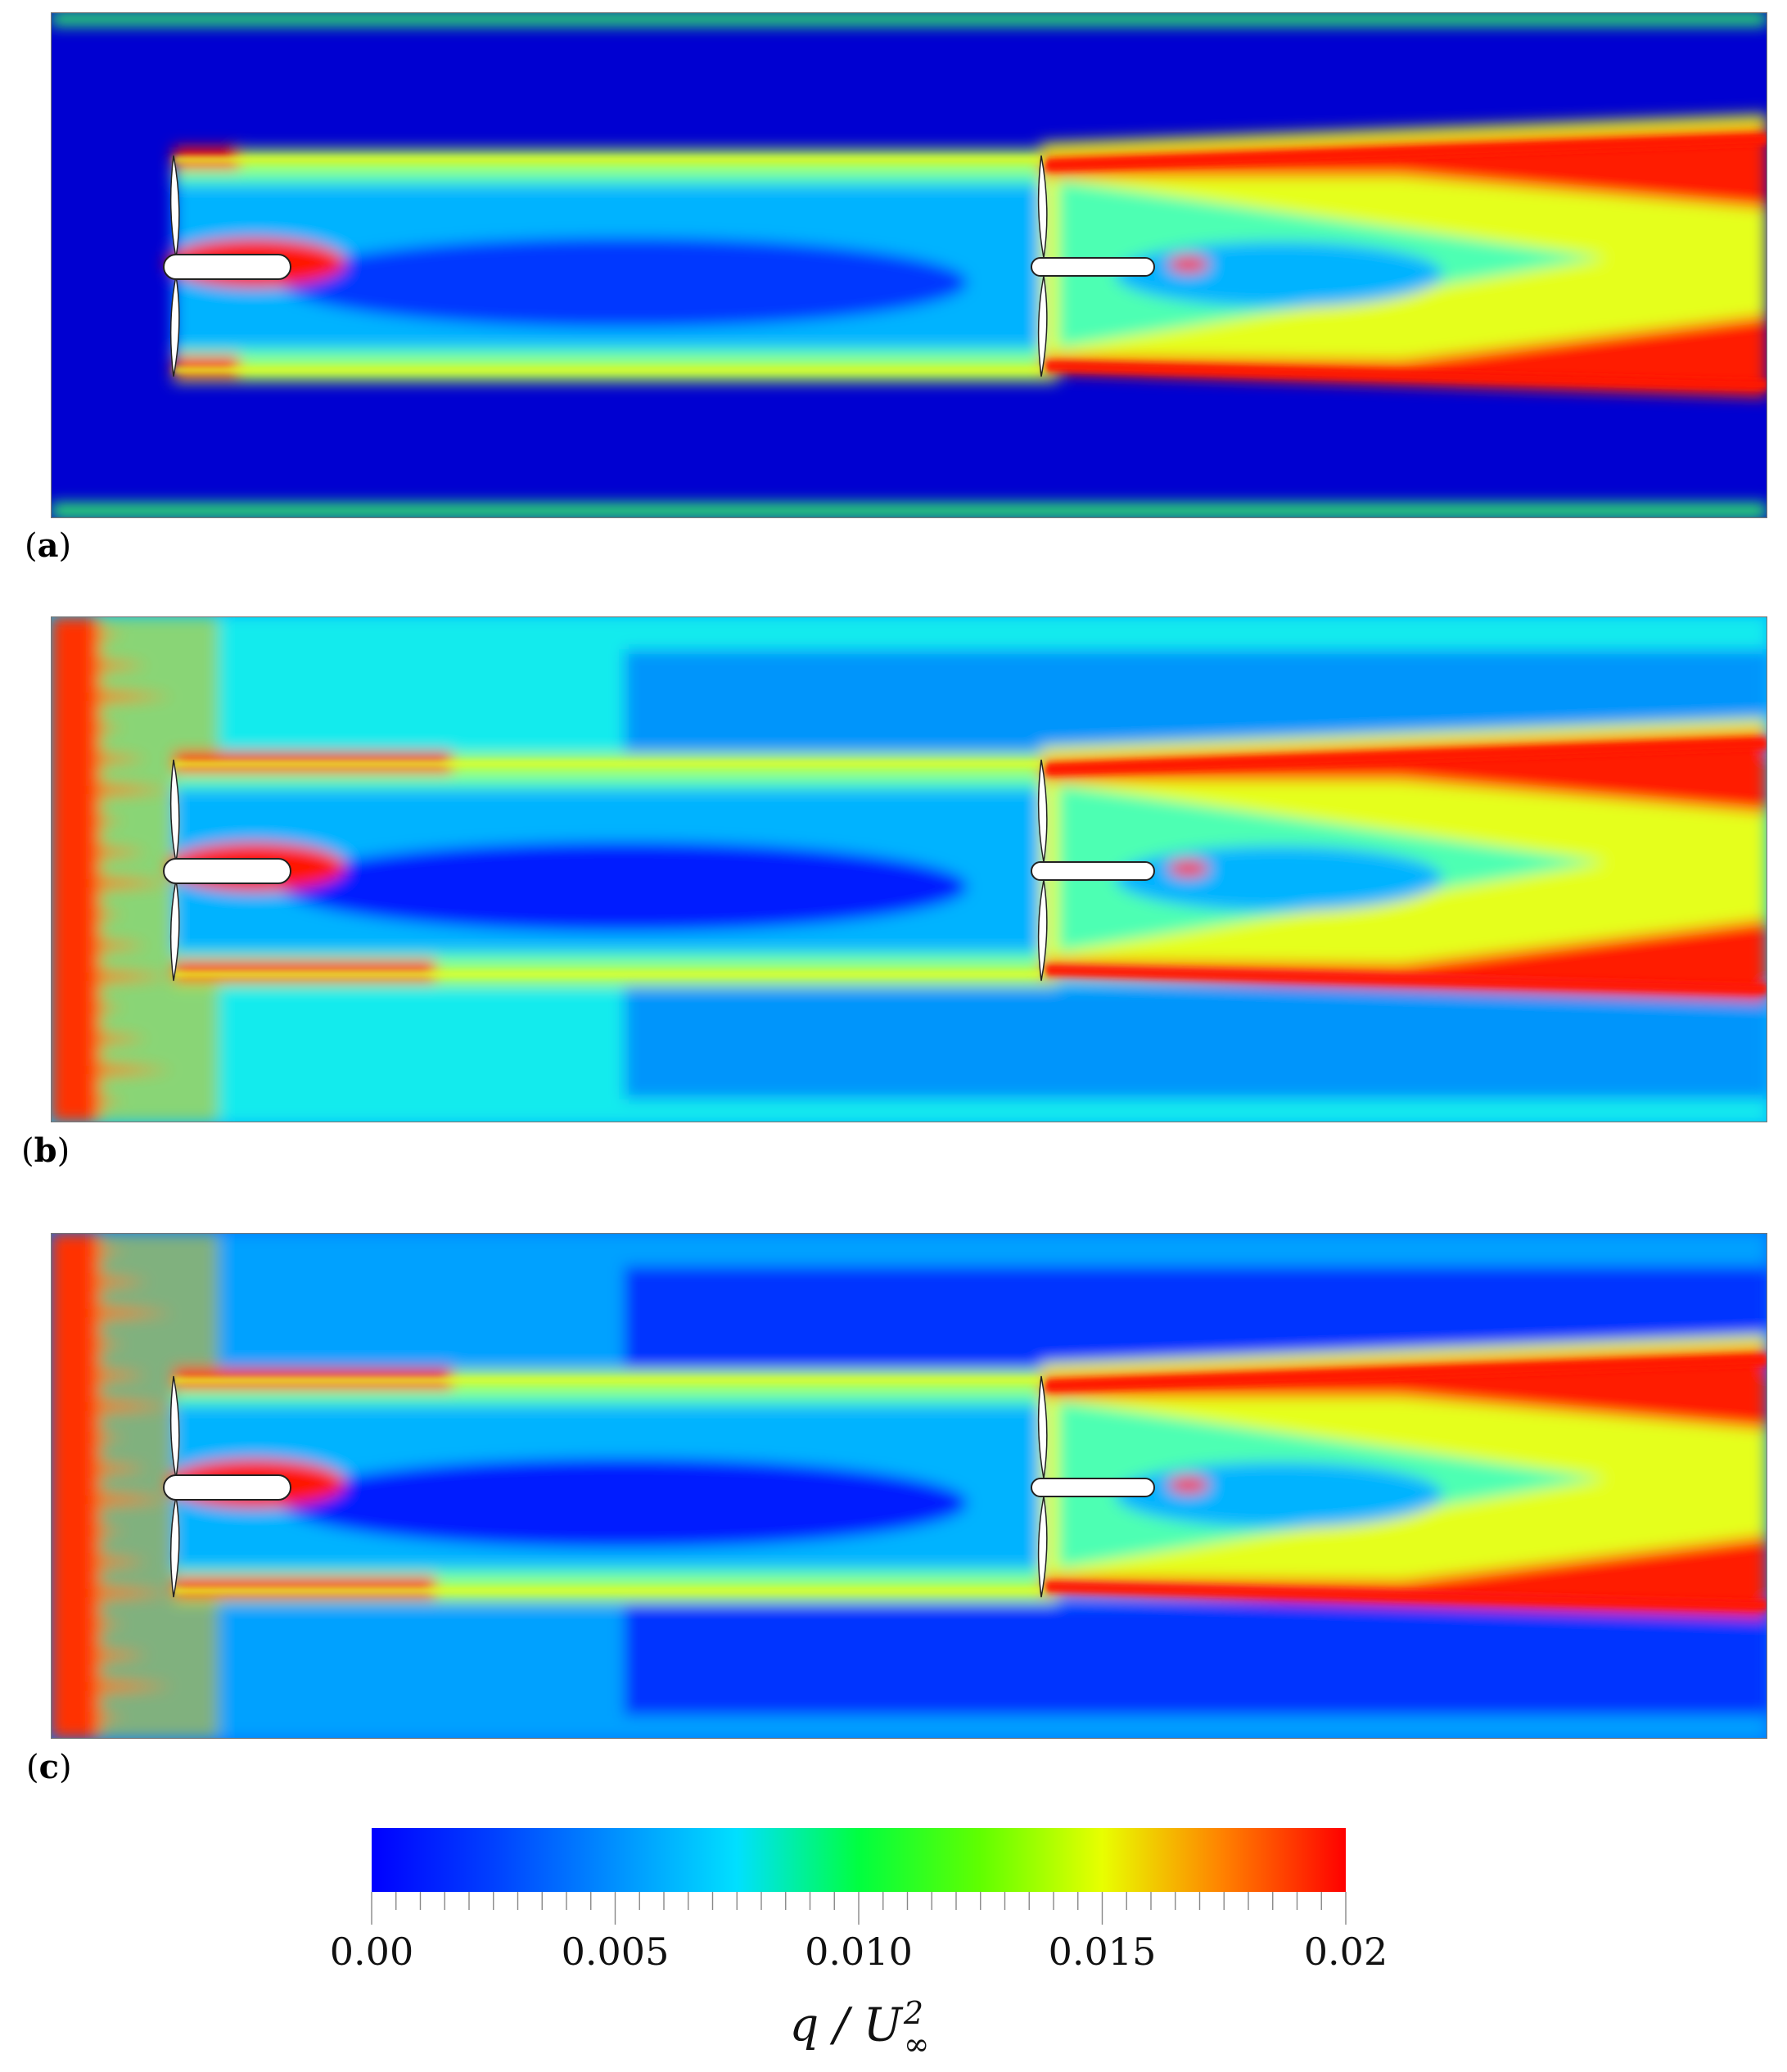 This screenshot has height=2072, width=1787. What do you see at coordinates (859, 1952) in the screenshot?
I see `colorbar-tick-label: 0.010` at bounding box center [859, 1952].